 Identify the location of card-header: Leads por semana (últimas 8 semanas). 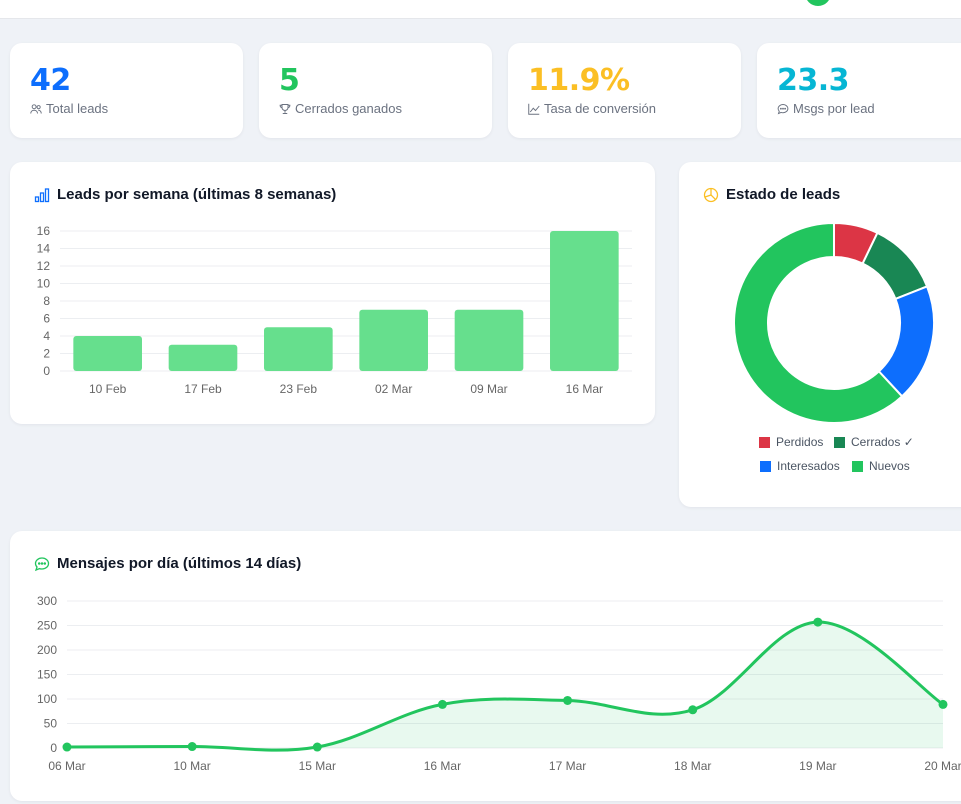
(185, 194).